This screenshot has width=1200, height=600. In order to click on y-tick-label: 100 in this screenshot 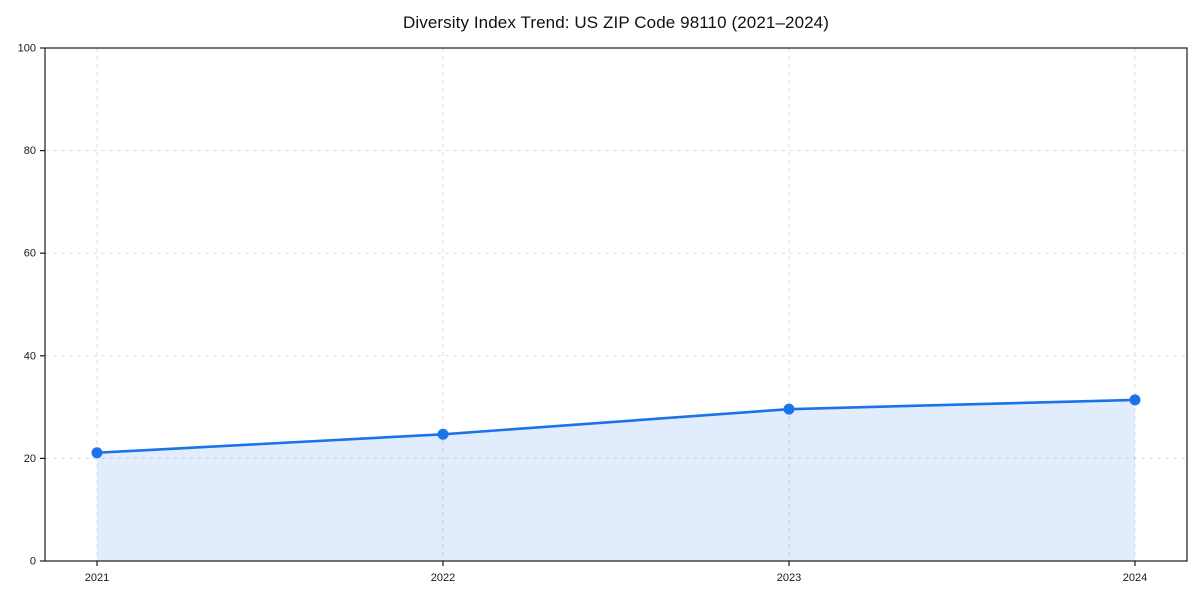, I will do `click(27, 49)`.